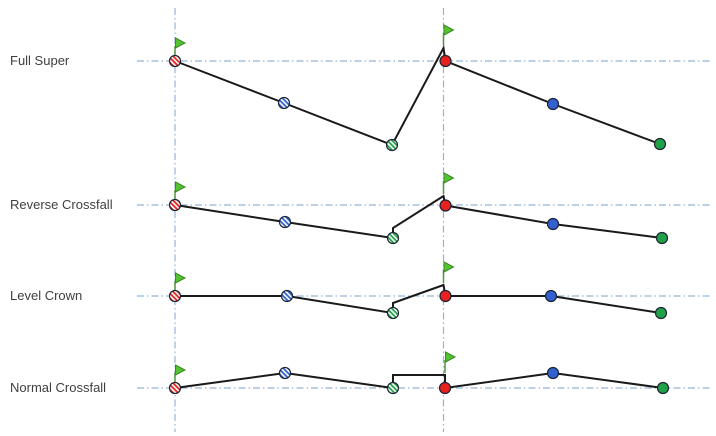 Image resolution: width=716 pixels, height=436 pixels. I want to click on row-label-reverse-crossfall: Reverse Crossfall, so click(61, 204).